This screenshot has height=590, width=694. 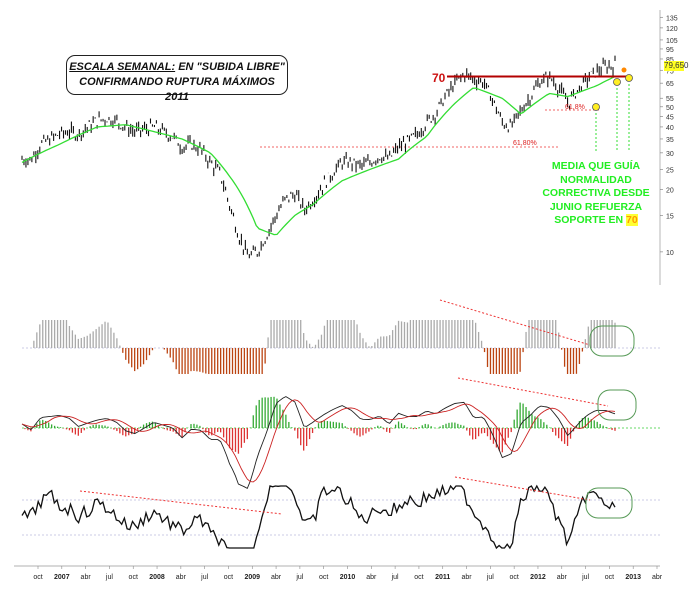 I want to click on price-tick-label: 50, so click(x=670, y=108).